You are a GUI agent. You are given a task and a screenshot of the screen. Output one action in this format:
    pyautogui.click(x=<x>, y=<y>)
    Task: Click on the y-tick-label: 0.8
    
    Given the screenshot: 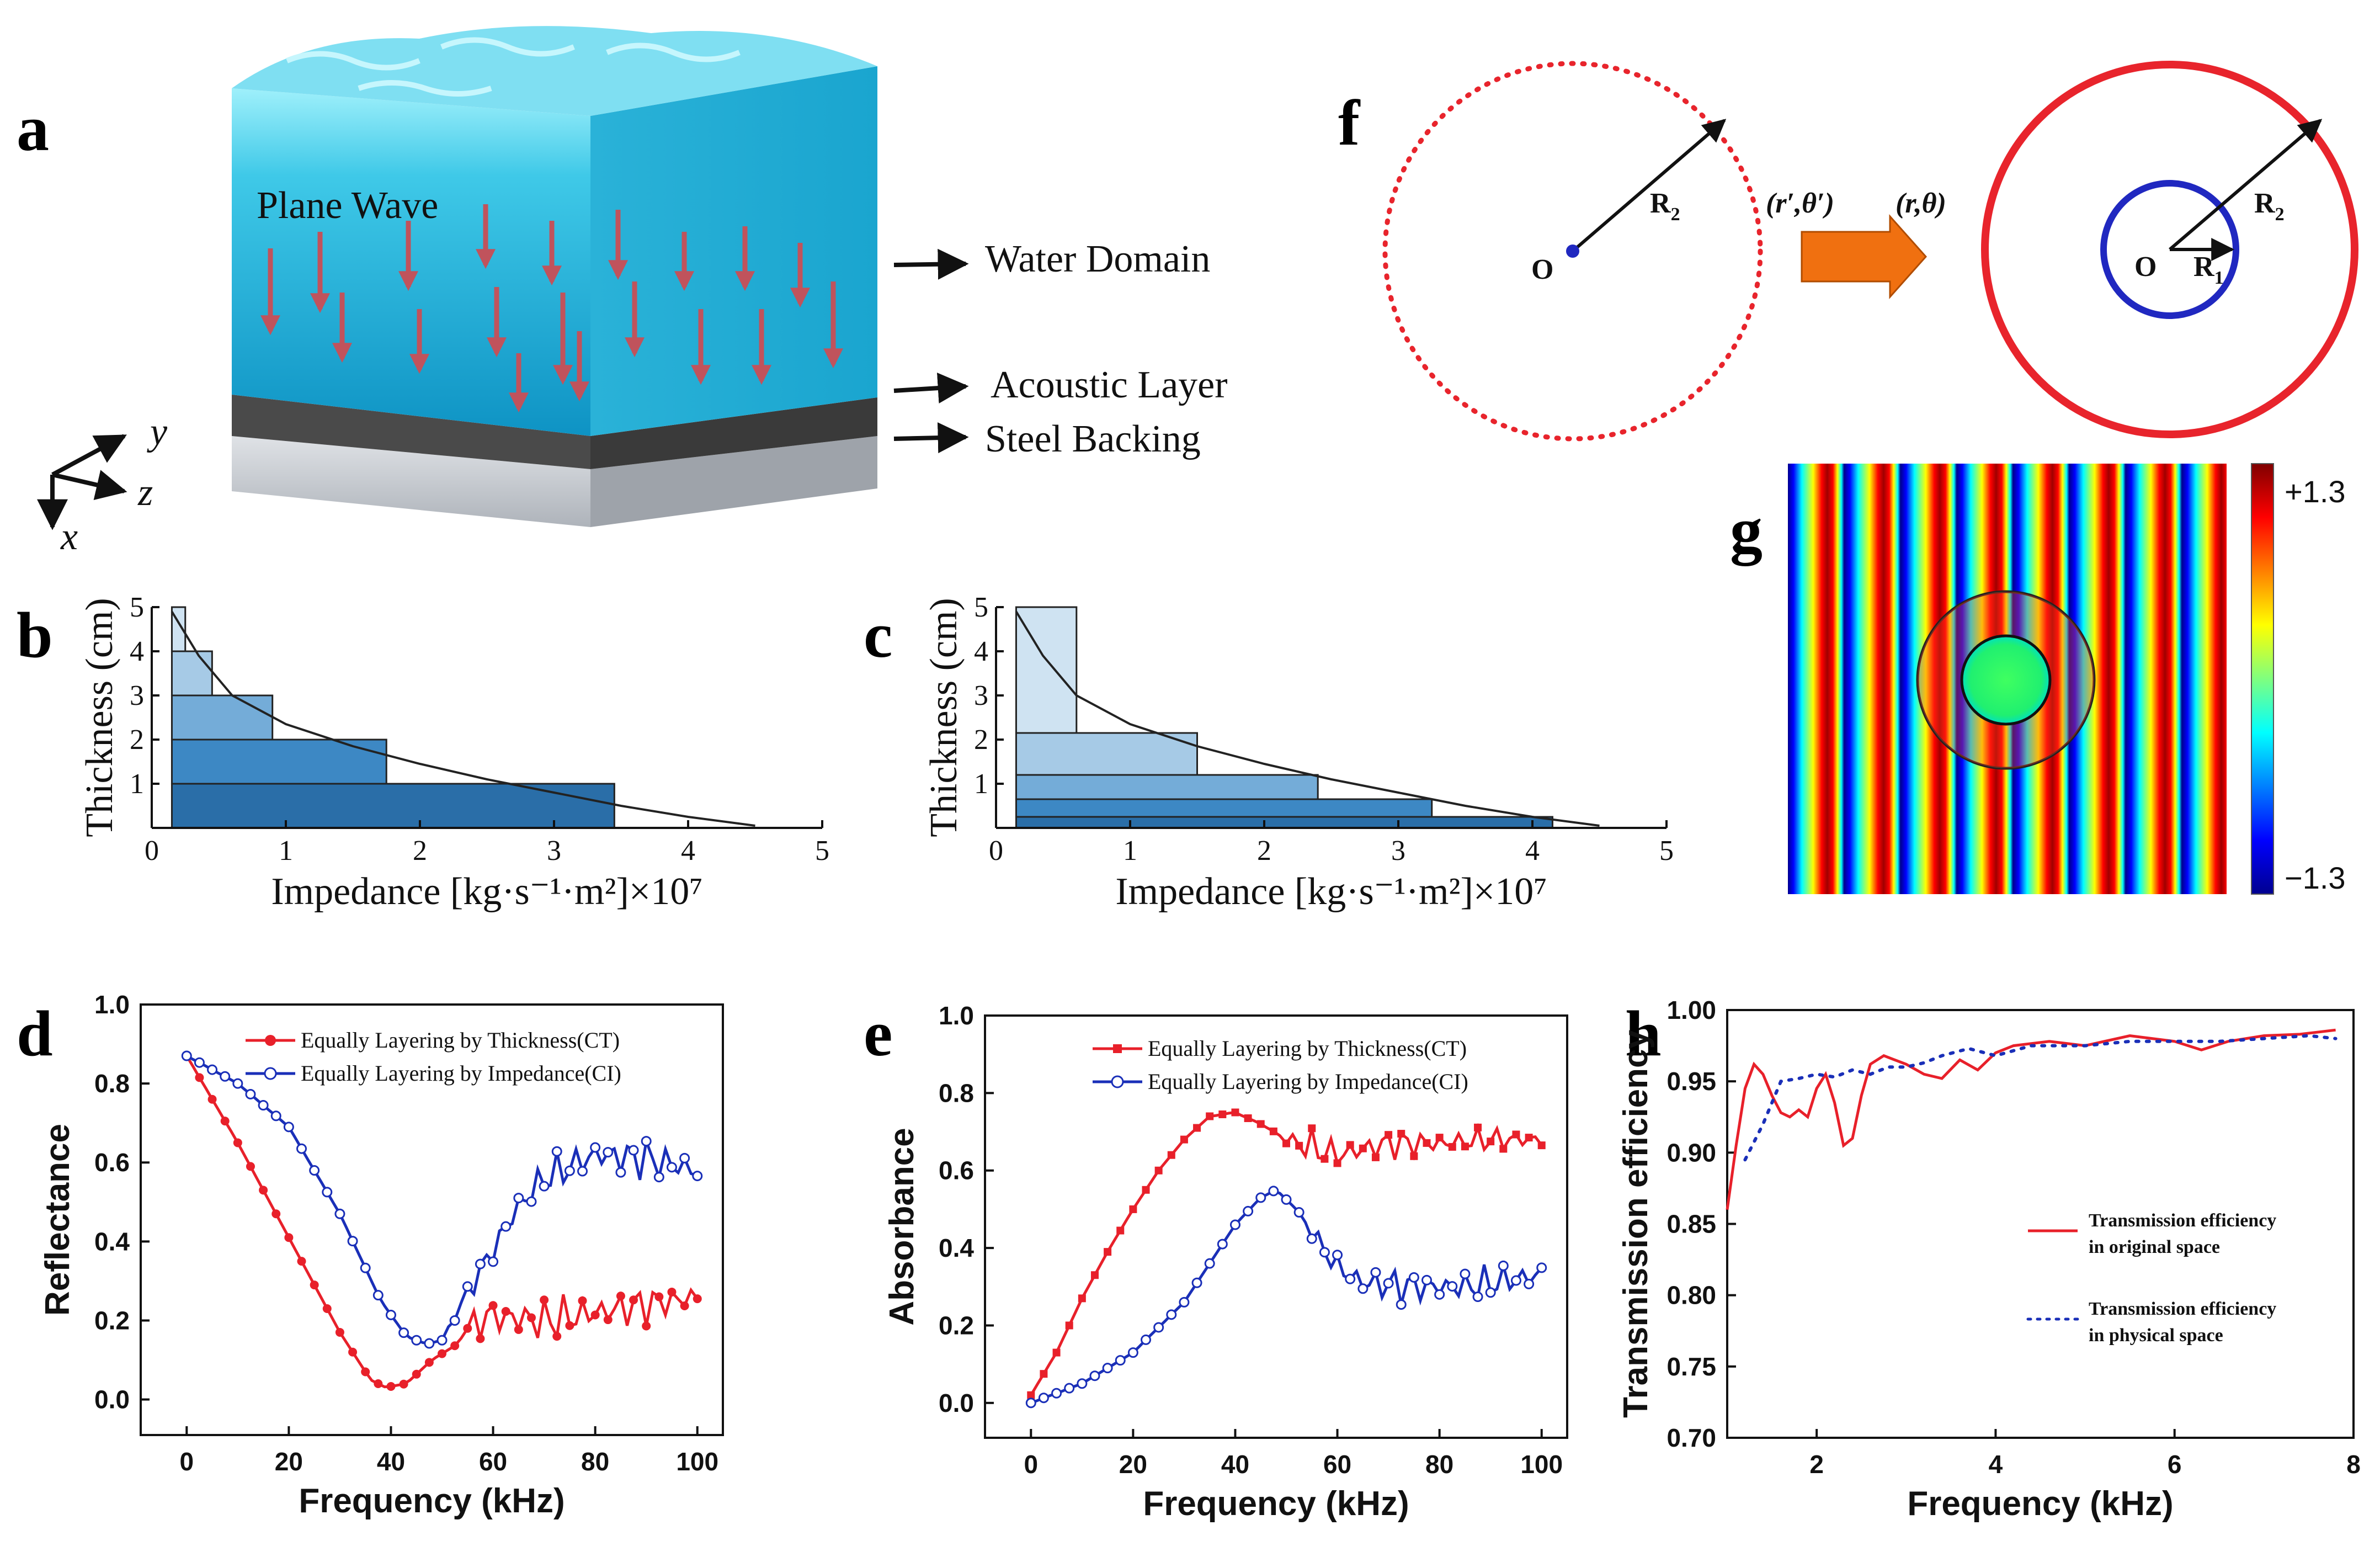 What is the action you would take?
    pyautogui.click(x=112, y=1083)
    